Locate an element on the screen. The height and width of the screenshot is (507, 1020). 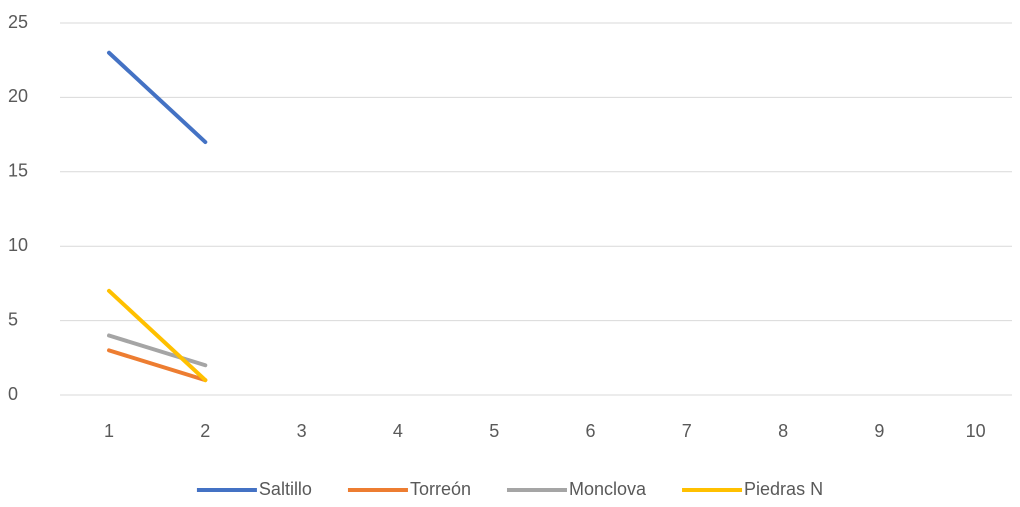
legend-label: Monclova is located at coordinates (608, 489).